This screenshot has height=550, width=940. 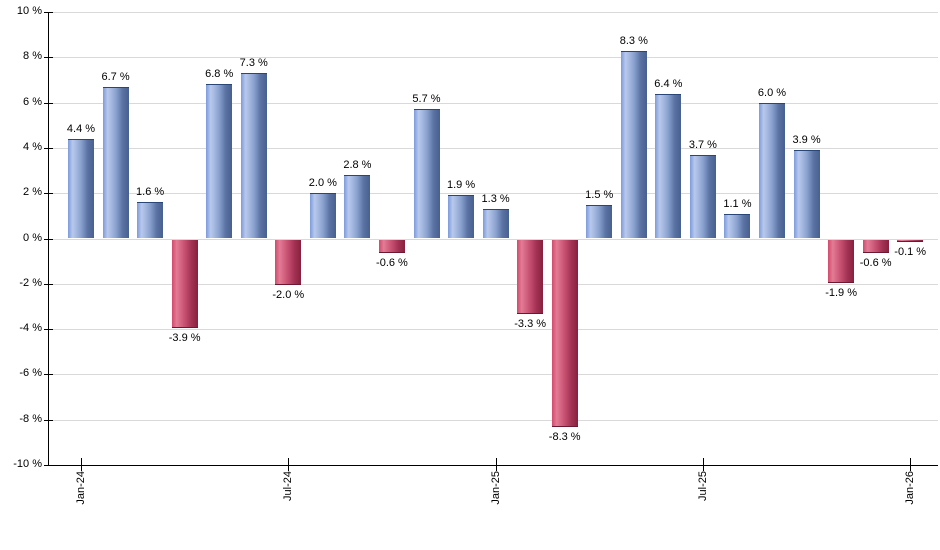 What do you see at coordinates (32, 192) in the screenshot?
I see `y-axis-label: 2 %` at bounding box center [32, 192].